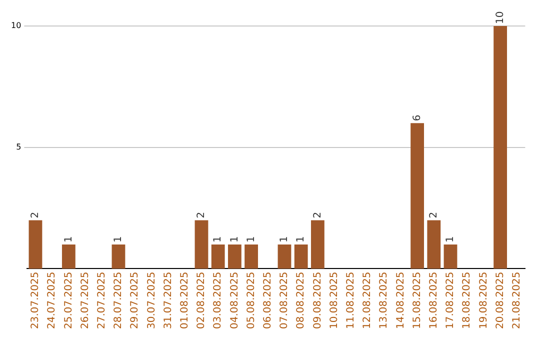 This screenshot has height=340, width=540. Describe the element at coordinates (268, 301) in the screenshot. I see `x-tick-label: 06.08.2025` at that location.